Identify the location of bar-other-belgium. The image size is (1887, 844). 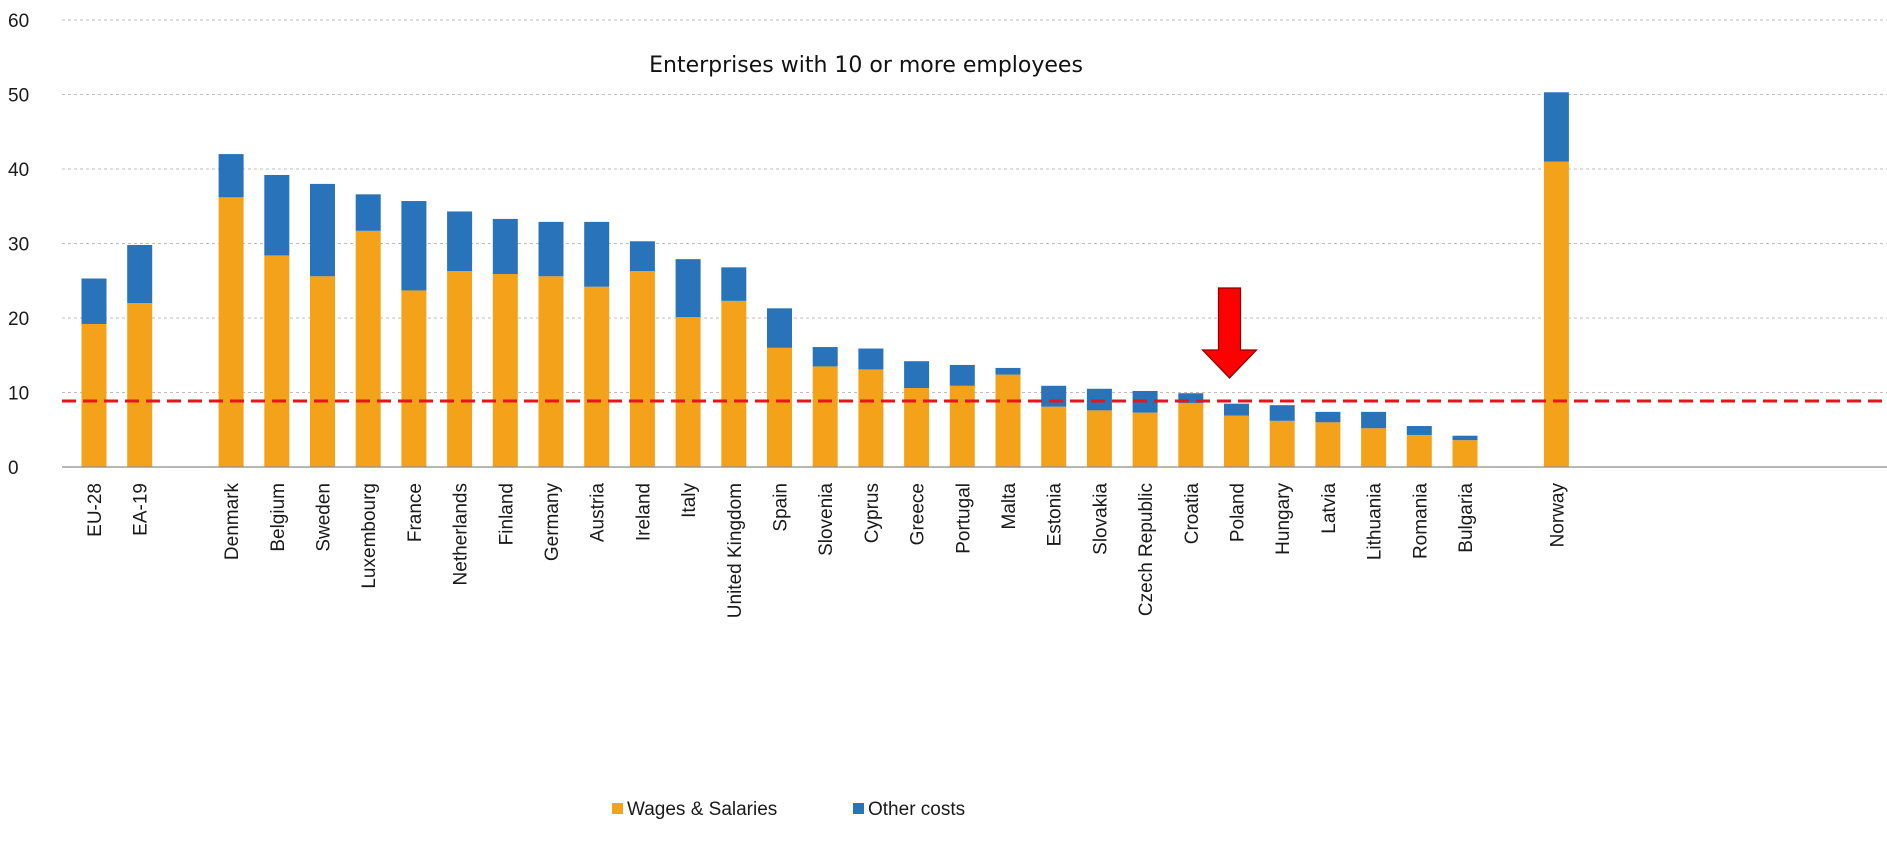
(277, 215).